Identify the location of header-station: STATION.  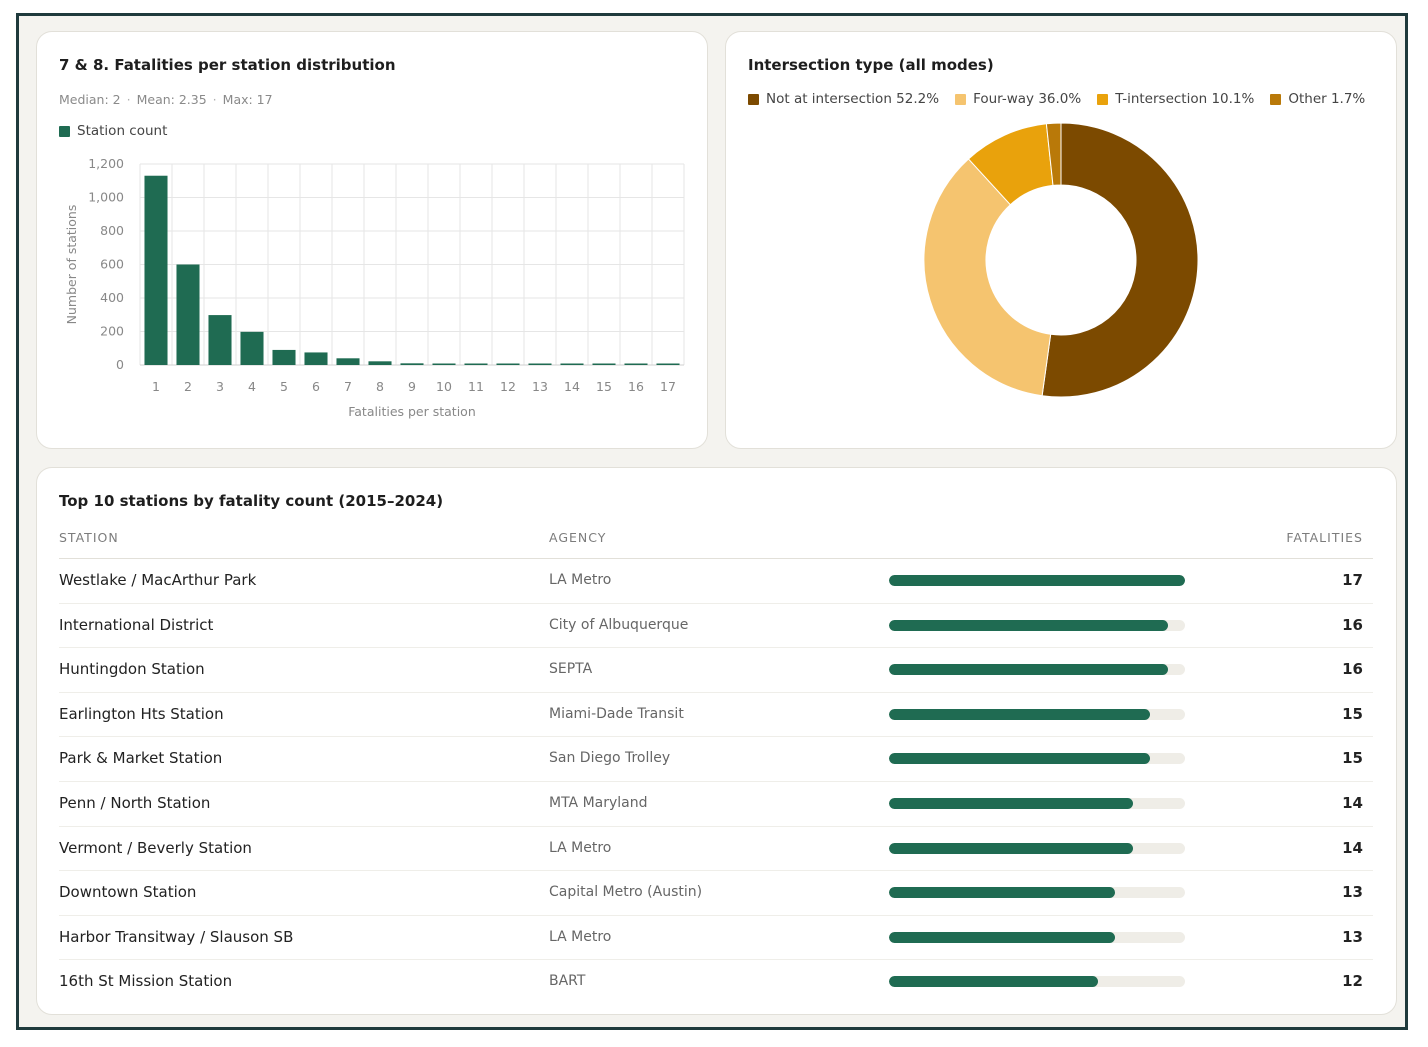
(89, 537).